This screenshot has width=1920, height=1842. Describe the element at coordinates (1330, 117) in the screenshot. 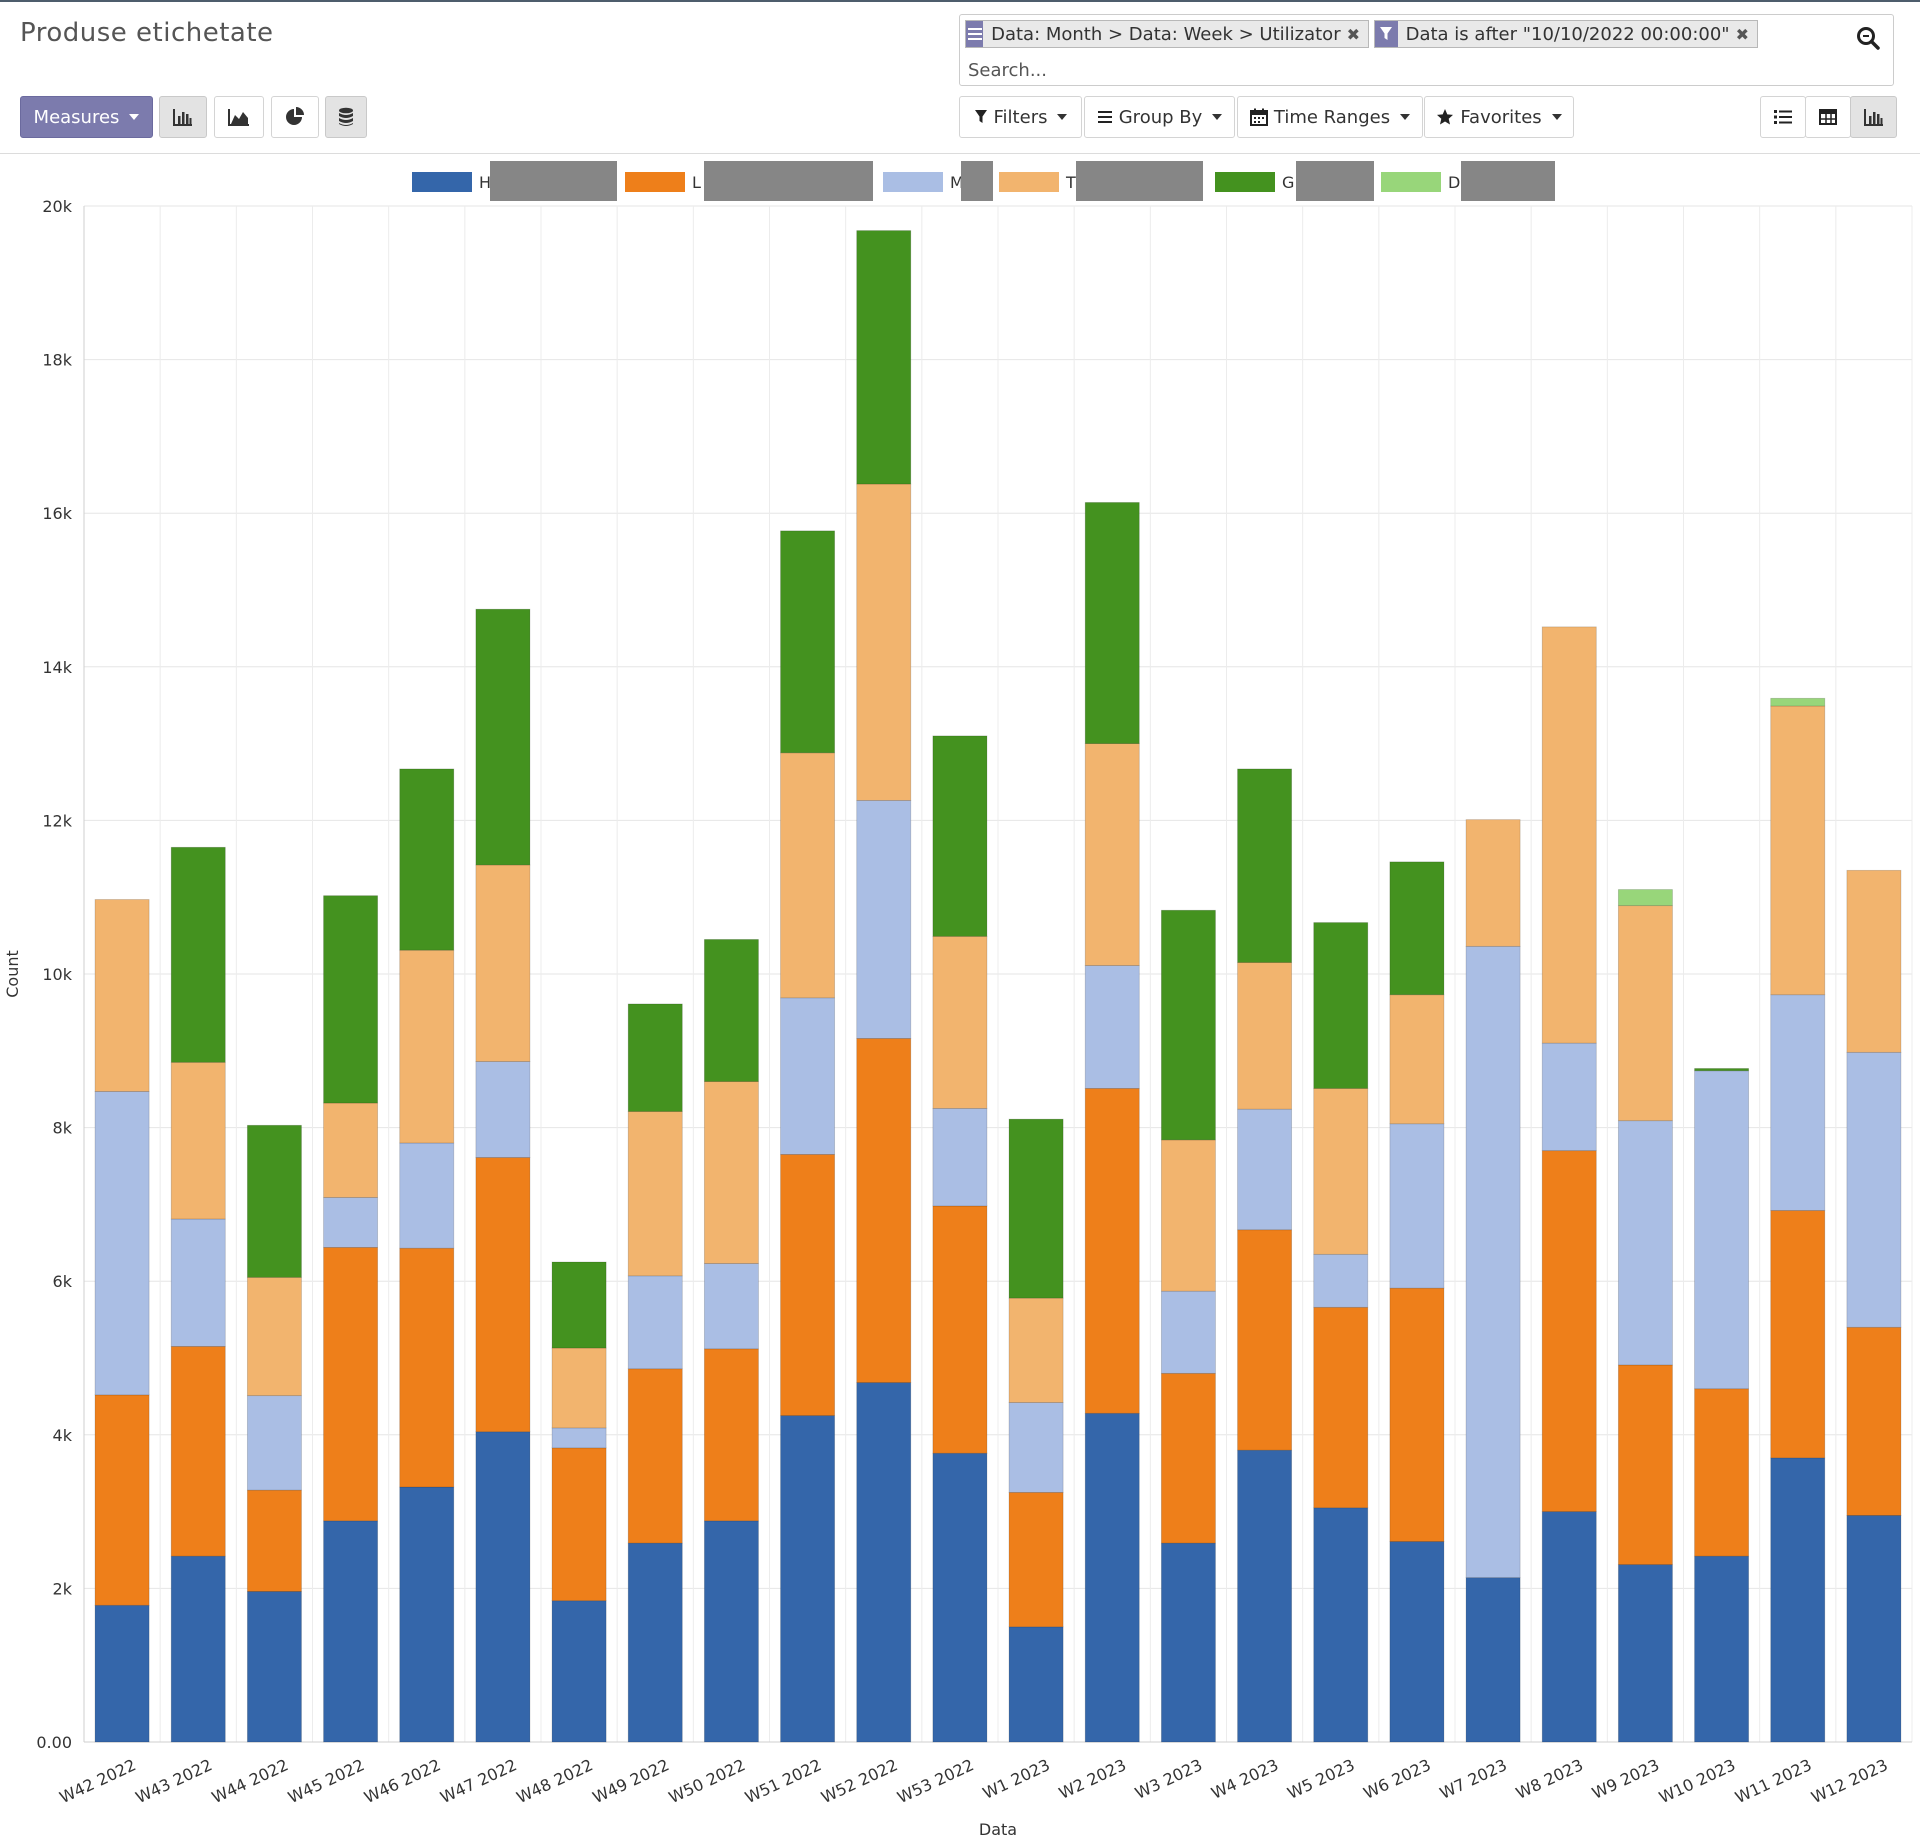

I see `timeranges-button: Time Ranges` at that location.